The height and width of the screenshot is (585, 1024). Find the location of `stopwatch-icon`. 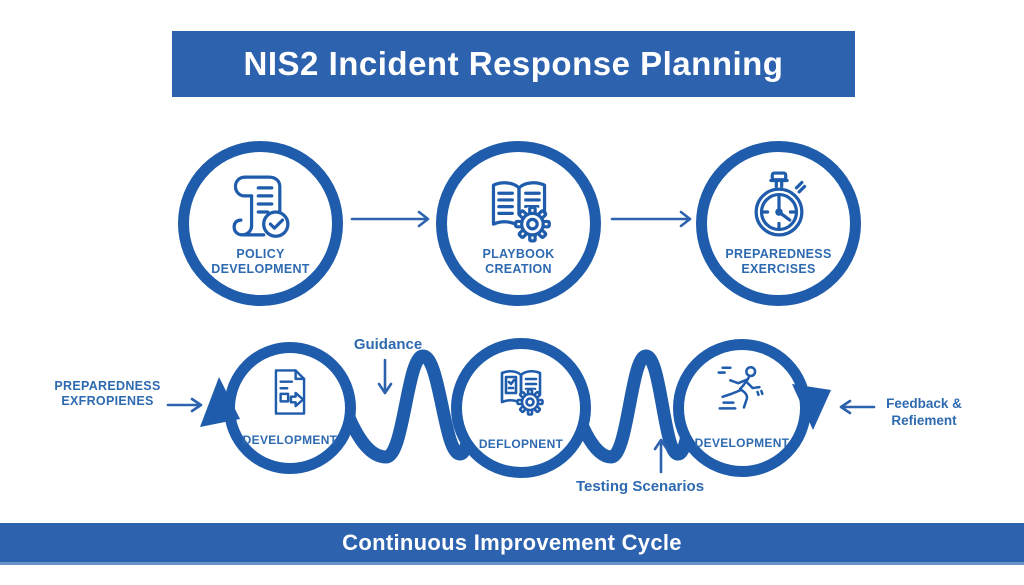

stopwatch-icon is located at coordinates (778, 208).